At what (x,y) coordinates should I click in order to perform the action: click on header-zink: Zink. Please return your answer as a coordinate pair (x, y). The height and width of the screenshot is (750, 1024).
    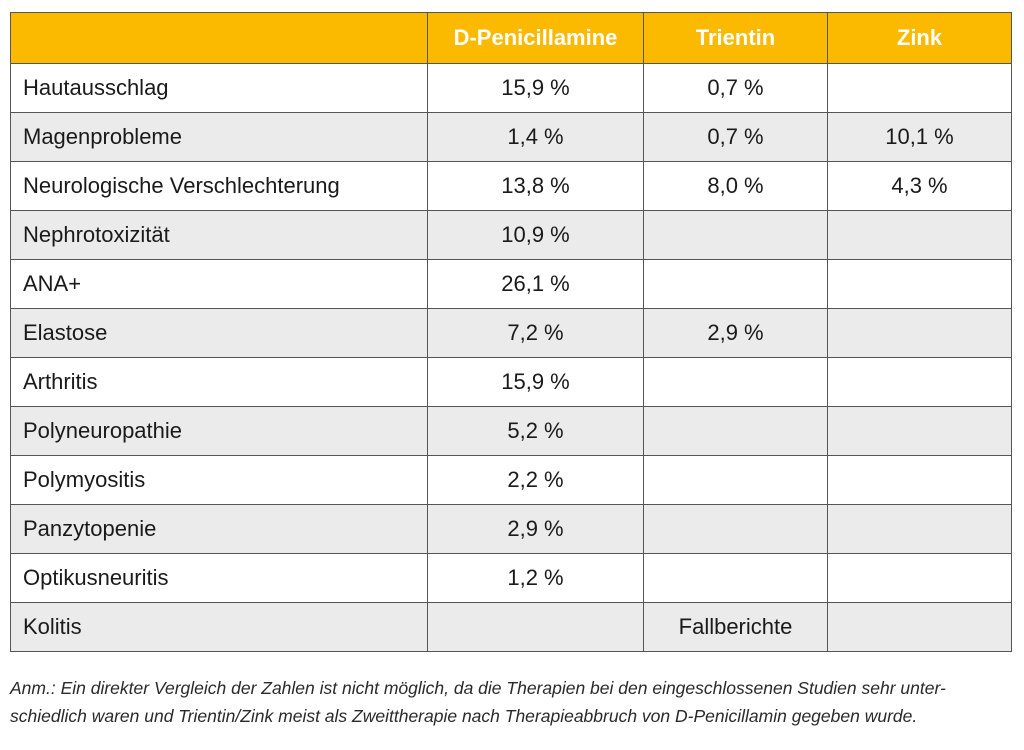
    Looking at the image, I should click on (919, 38).